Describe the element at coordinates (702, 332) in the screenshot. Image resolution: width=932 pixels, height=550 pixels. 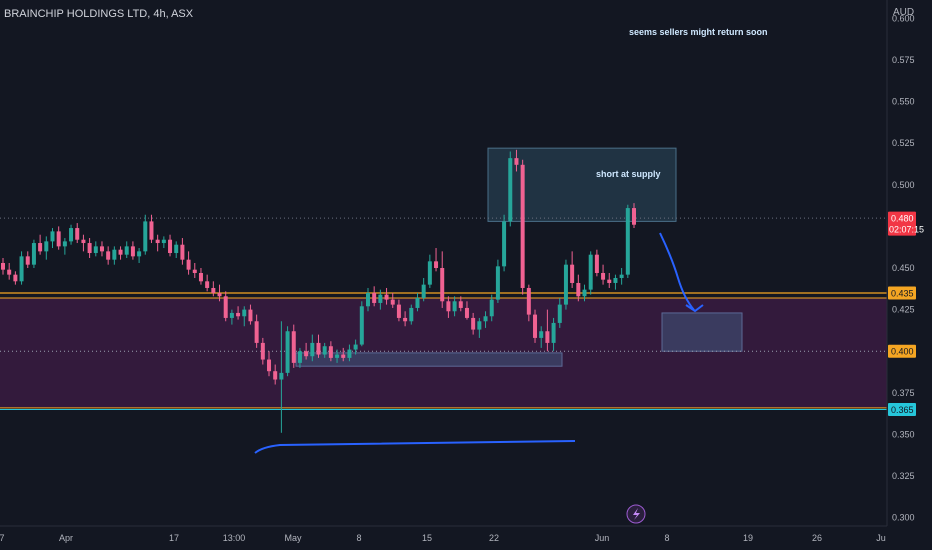
I see `zone-target` at that location.